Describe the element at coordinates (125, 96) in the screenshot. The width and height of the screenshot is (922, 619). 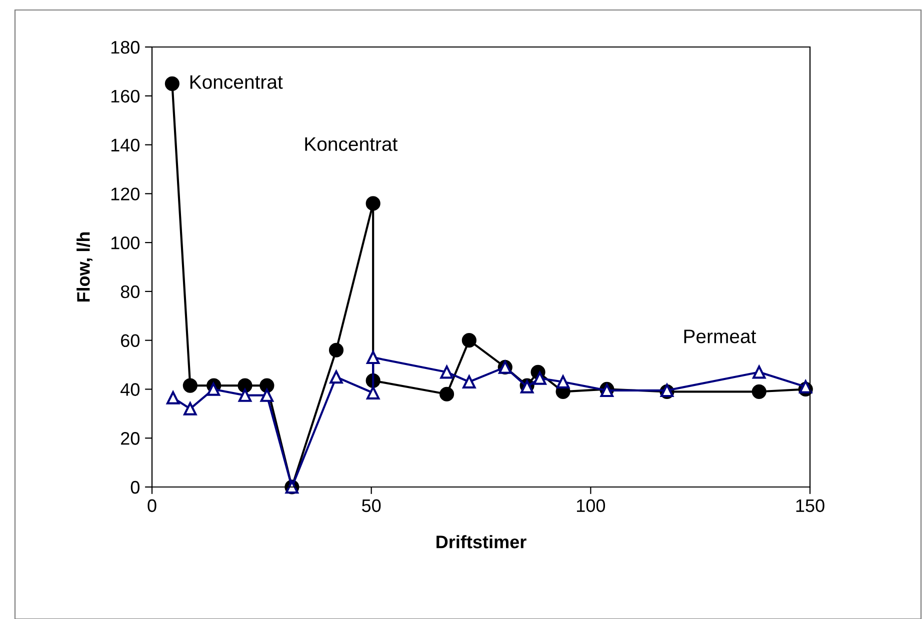
I see `y-tick-label: 160` at that location.